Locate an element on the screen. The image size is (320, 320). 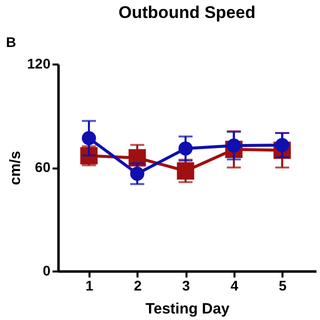
y-tick-label: 120 is located at coordinates (39, 64).